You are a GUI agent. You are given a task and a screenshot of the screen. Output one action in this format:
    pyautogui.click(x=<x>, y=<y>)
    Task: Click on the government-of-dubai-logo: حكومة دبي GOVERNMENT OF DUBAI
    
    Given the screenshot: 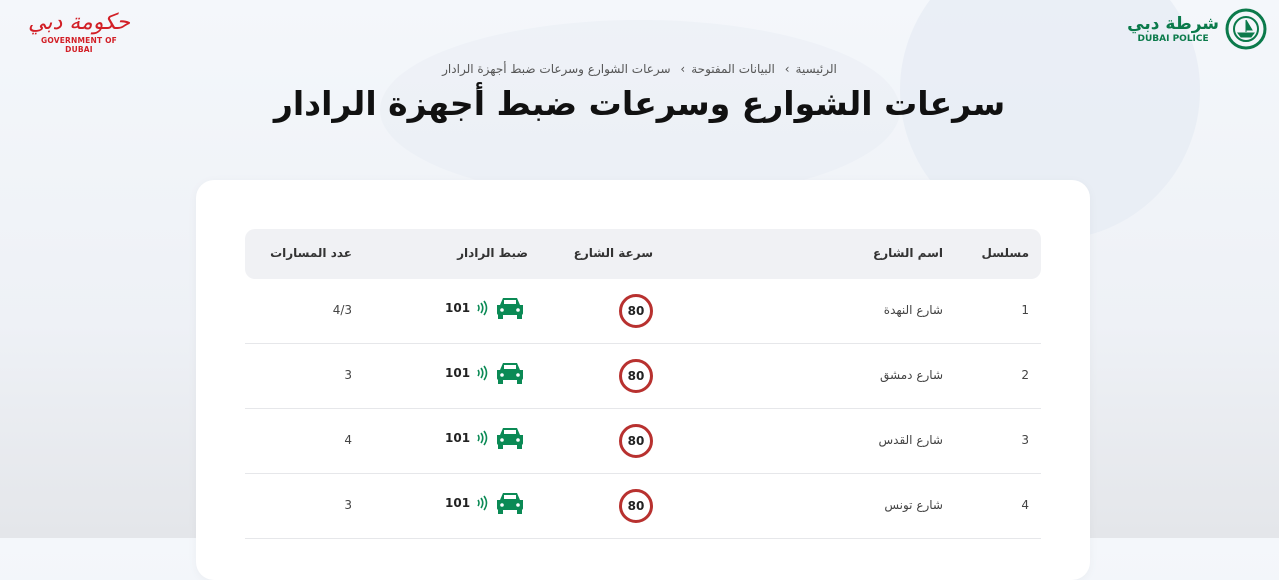 What is the action you would take?
    pyautogui.click(x=79, y=32)
    